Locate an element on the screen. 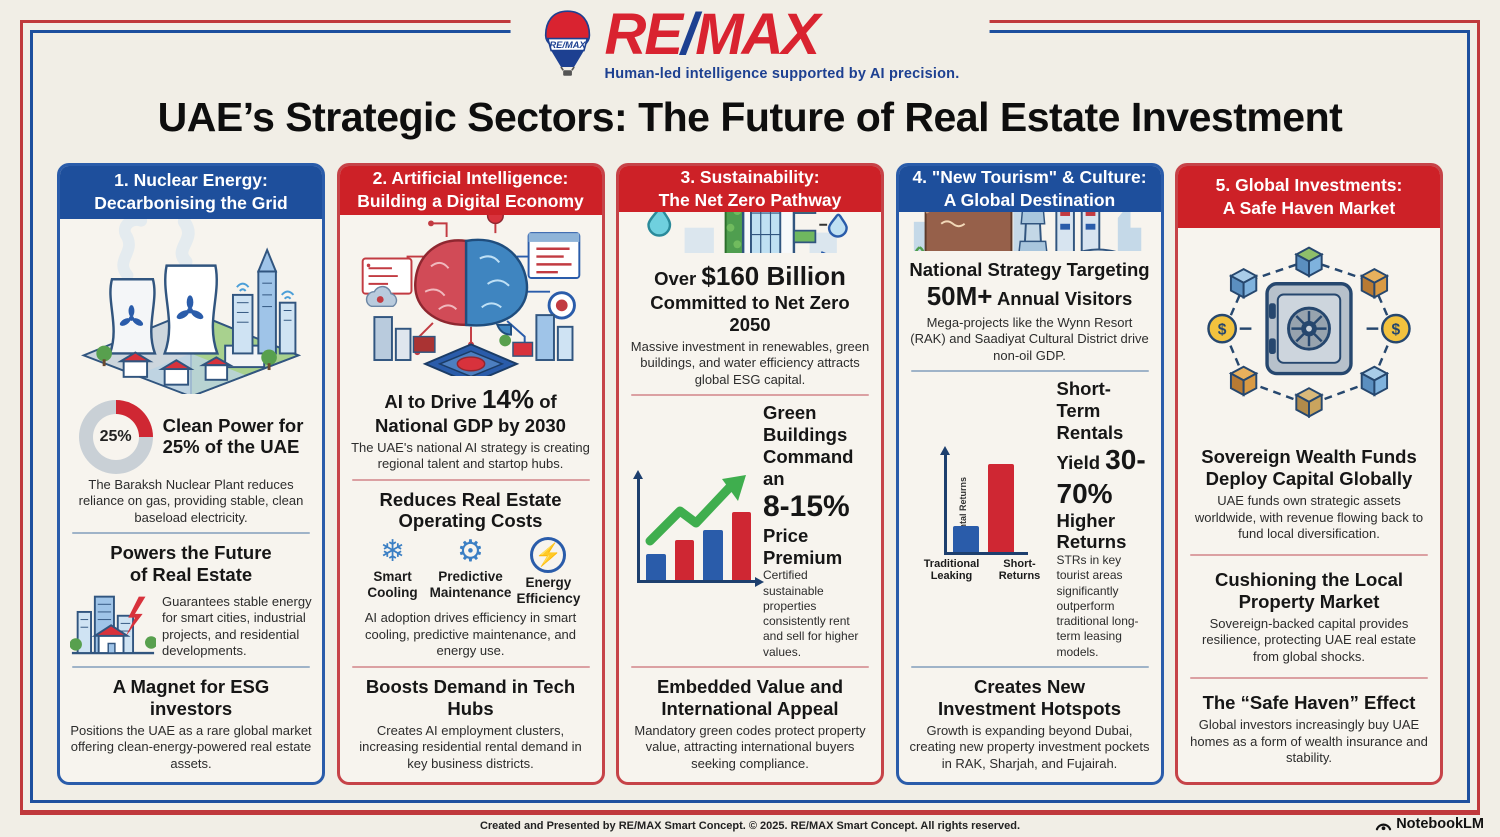 The width and height of the screenshot is (1500, 837). notebooklm-badge: NotebookLM is located at coordinates (1429, 824).